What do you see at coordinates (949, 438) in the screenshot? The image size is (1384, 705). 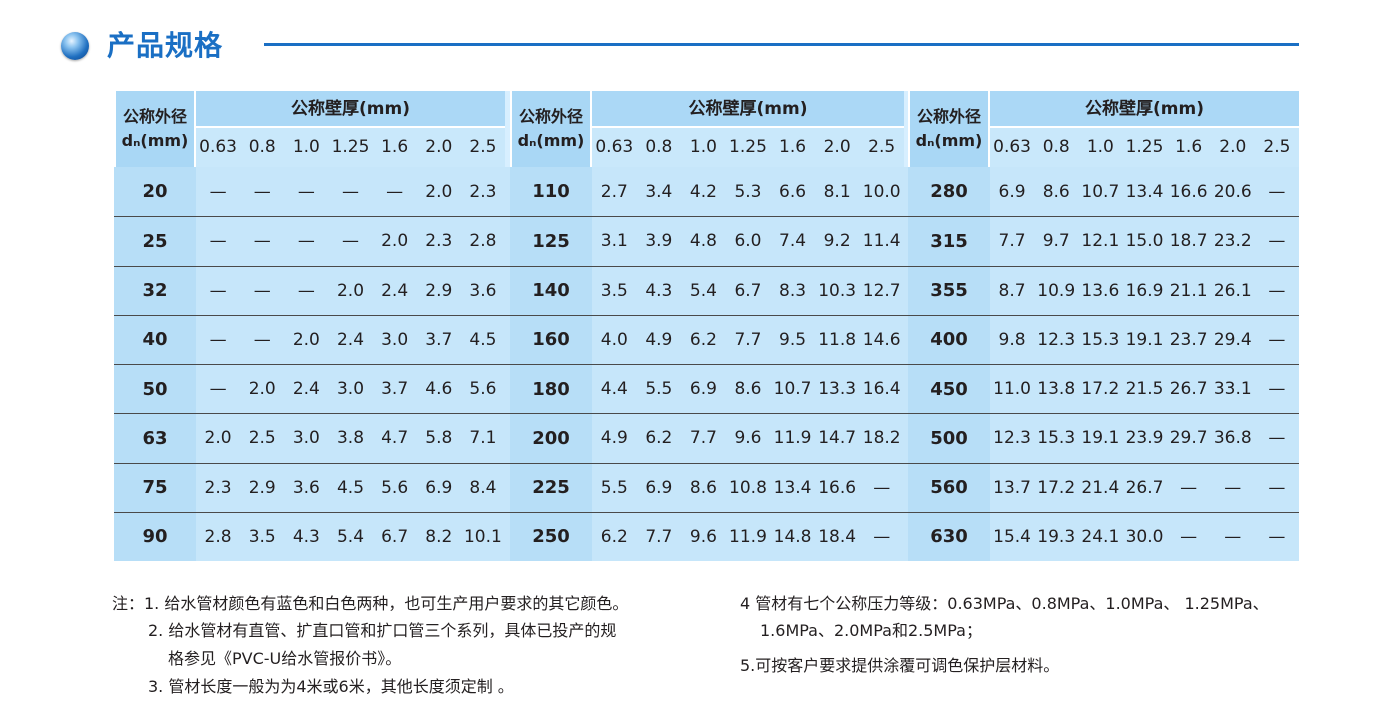 I see `dn-value: 500` at bounding box center [949, 438].